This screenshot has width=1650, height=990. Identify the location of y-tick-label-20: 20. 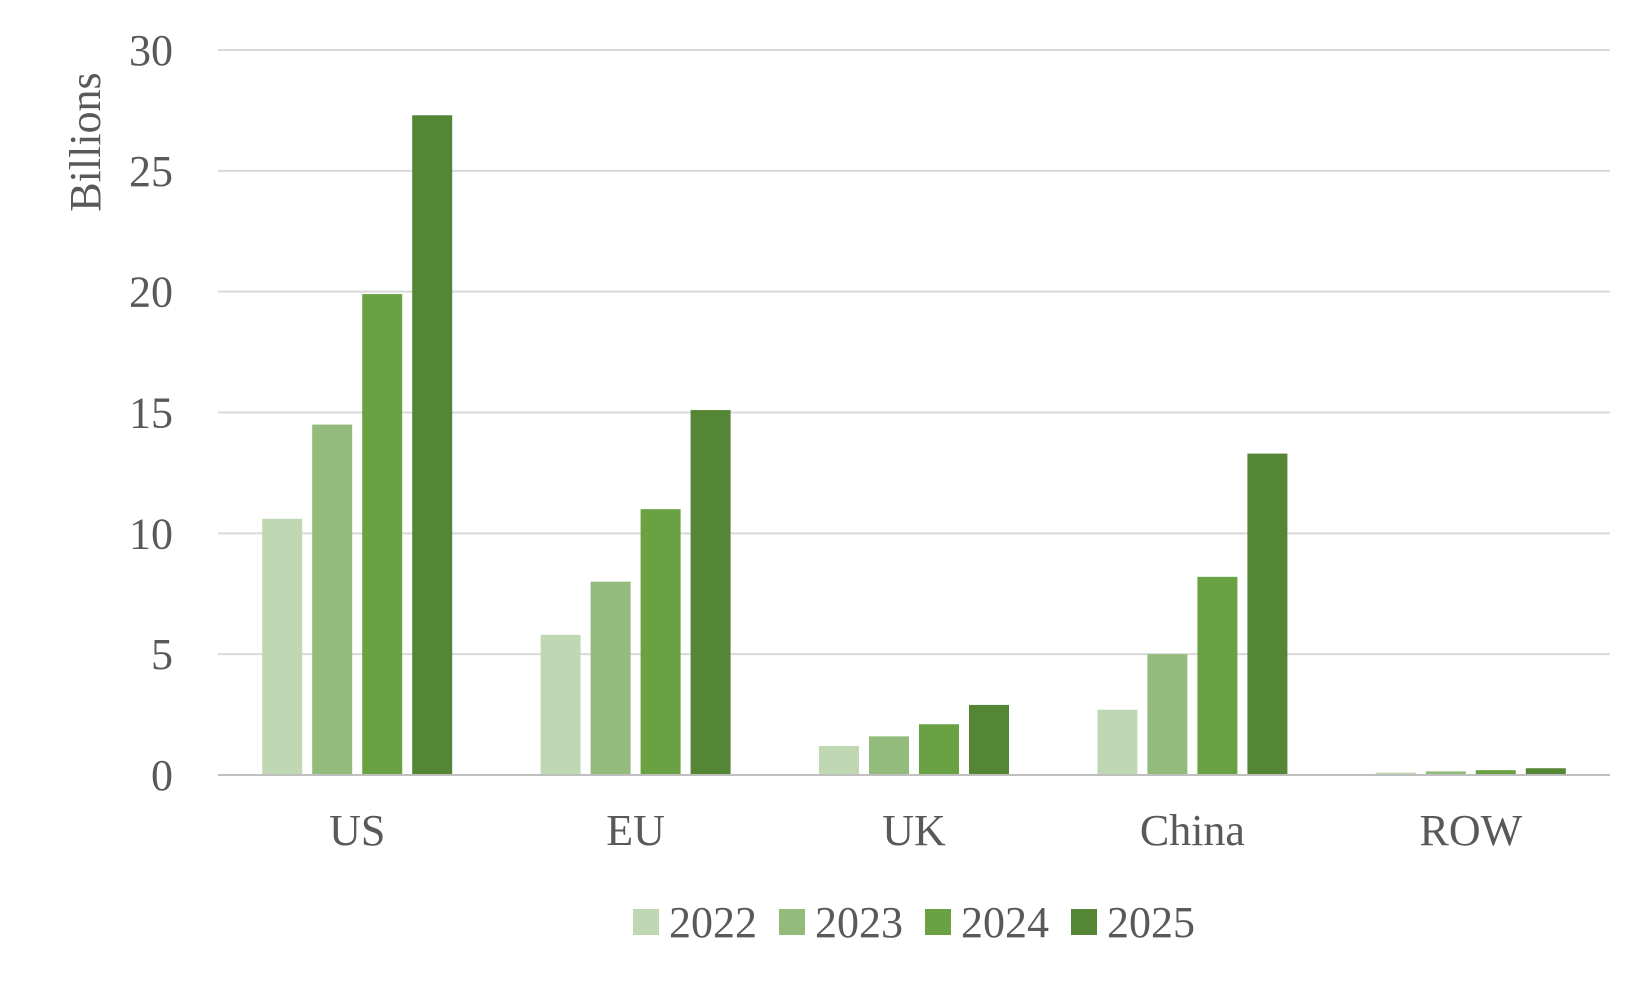
(151, 292).